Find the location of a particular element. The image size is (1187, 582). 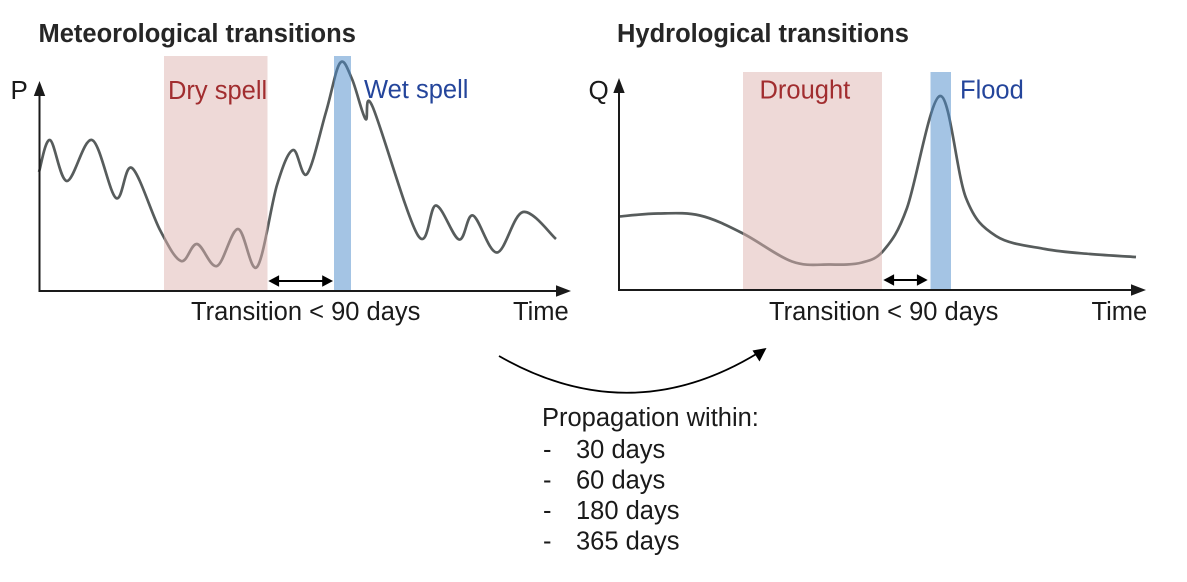

svg-text: 60 days is located at coordinates (620, 481).